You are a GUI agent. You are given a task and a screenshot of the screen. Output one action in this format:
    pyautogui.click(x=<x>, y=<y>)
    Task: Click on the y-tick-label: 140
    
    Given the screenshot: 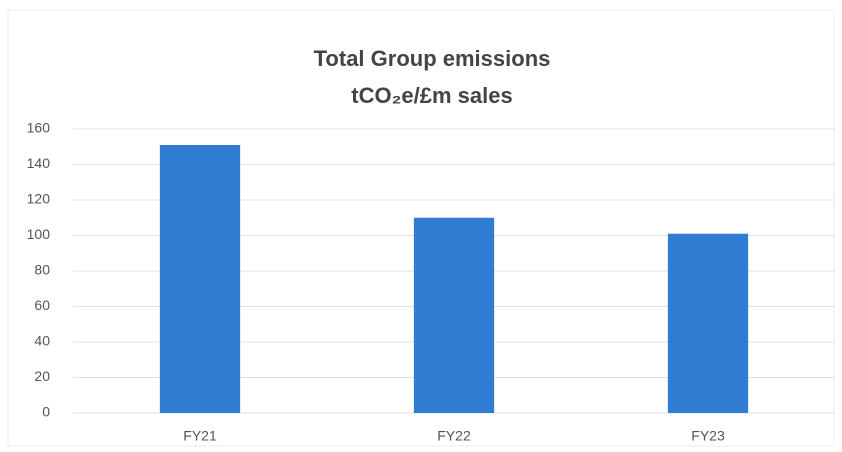 What is the action you would take?
    pyautogui.click(x=39, y=163)
    